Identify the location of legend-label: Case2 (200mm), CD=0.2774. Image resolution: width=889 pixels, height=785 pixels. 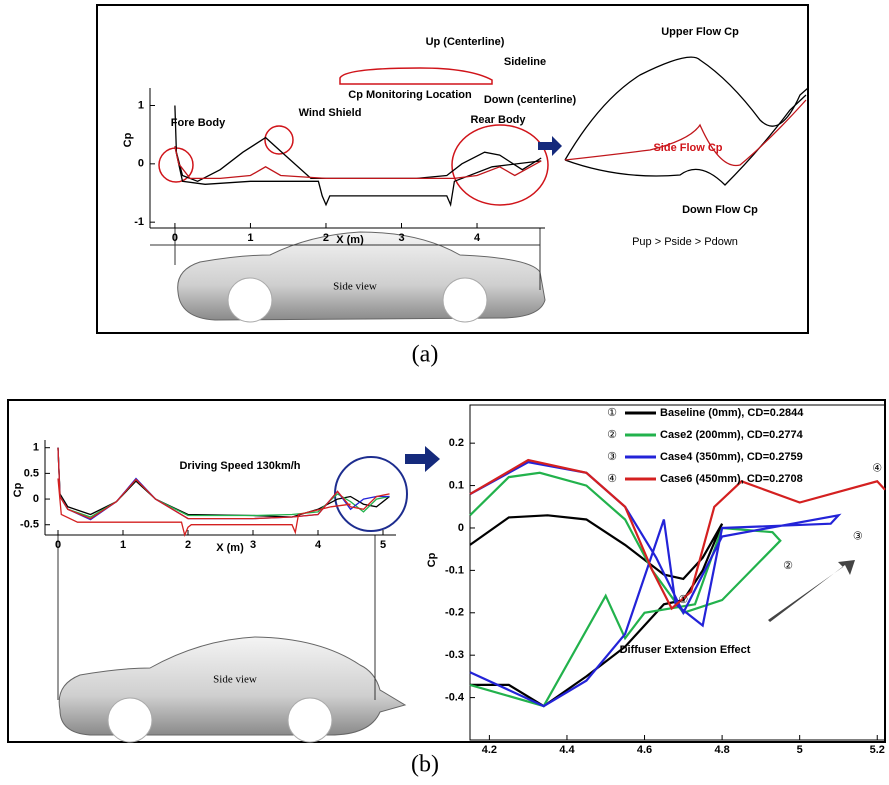
(732, 435).